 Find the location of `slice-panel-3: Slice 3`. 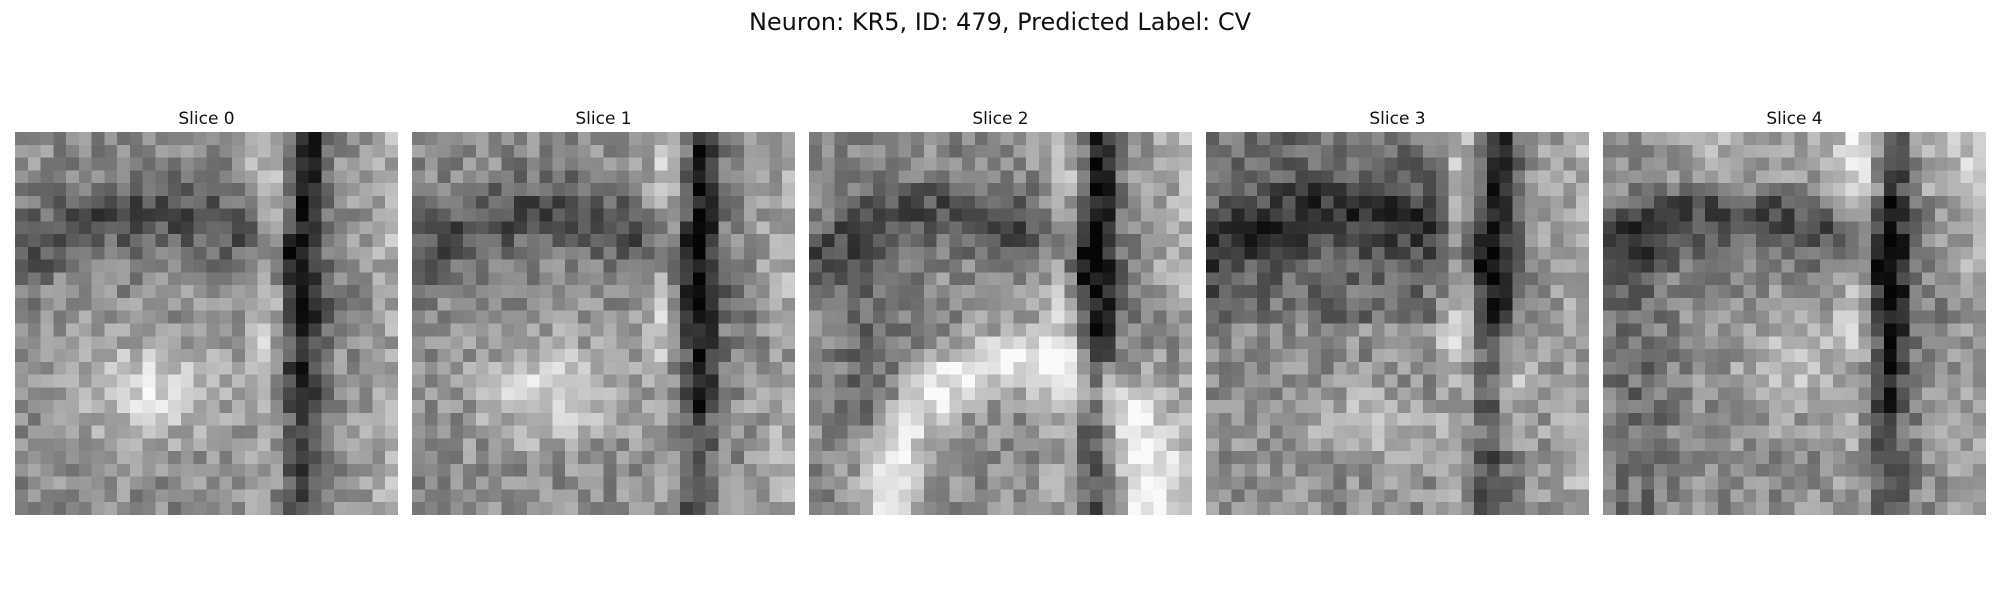

slice-panel-3: Slice 3 is located at coordinates (1397, 311).